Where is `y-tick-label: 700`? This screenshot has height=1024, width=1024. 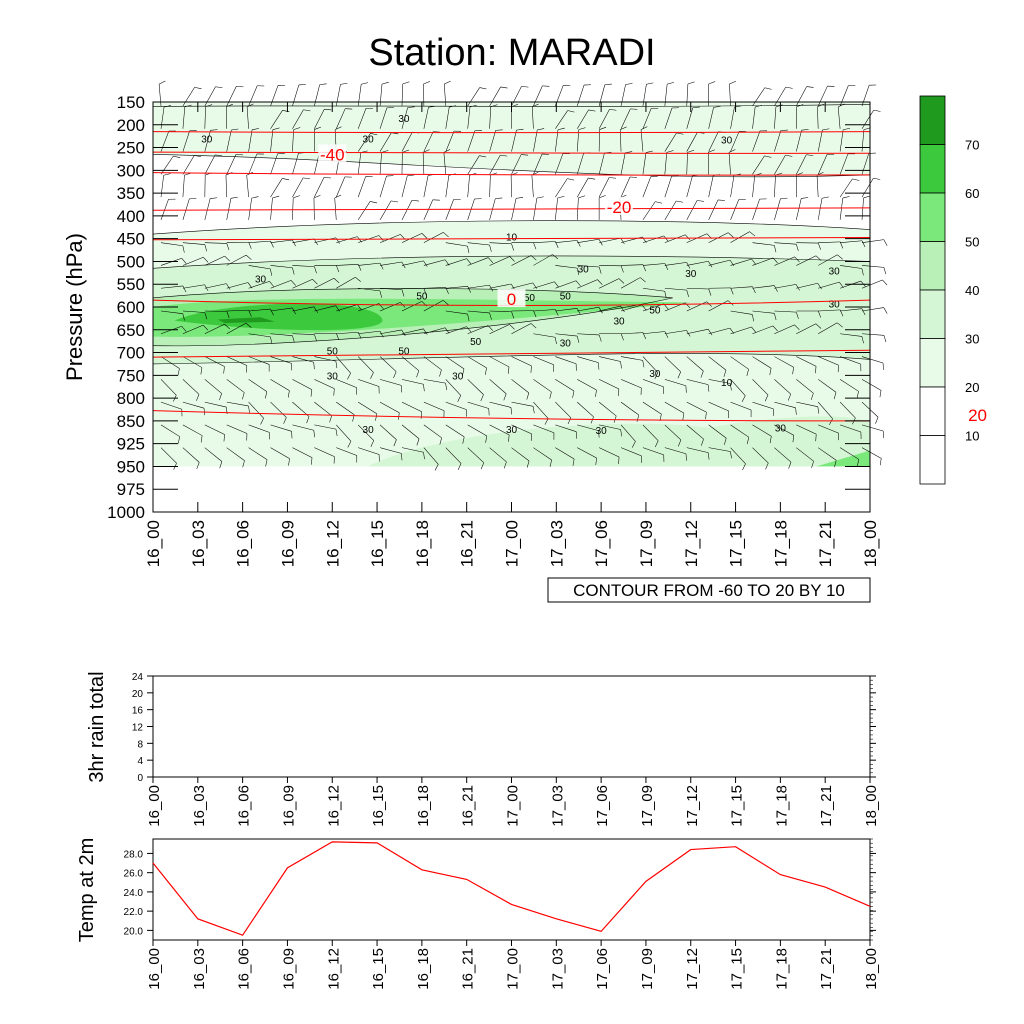
y-tick-label: 700 is located at coordinates (131, 353).